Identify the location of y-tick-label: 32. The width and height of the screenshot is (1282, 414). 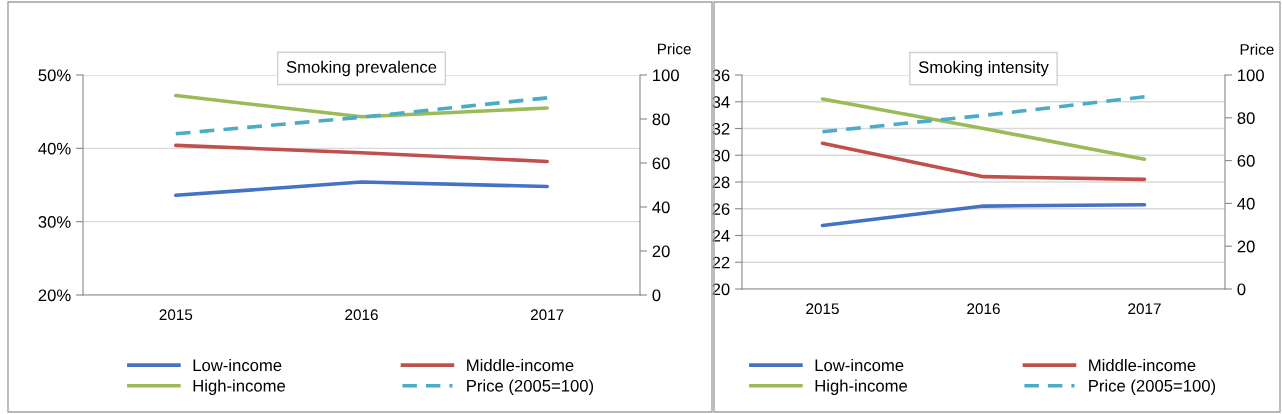
(721, 128).